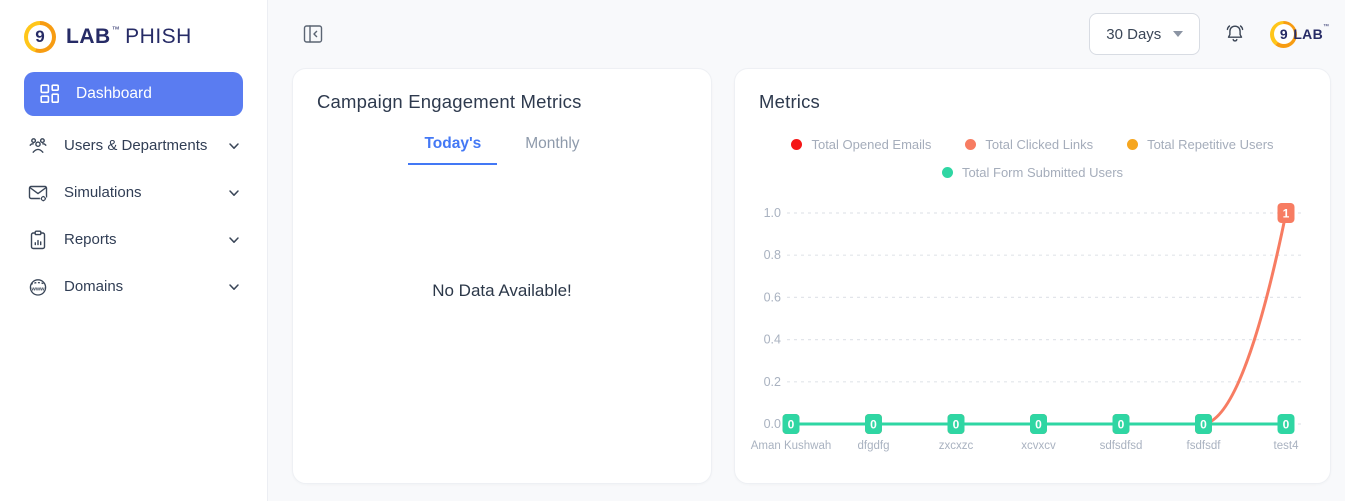 Image resolution: width=1345 pixels, height=501 pixels. What do you see at coordinates (552, 143) in the screenshot?
I see `tab-monthly: Monthly` at bounding box center [552, 143].